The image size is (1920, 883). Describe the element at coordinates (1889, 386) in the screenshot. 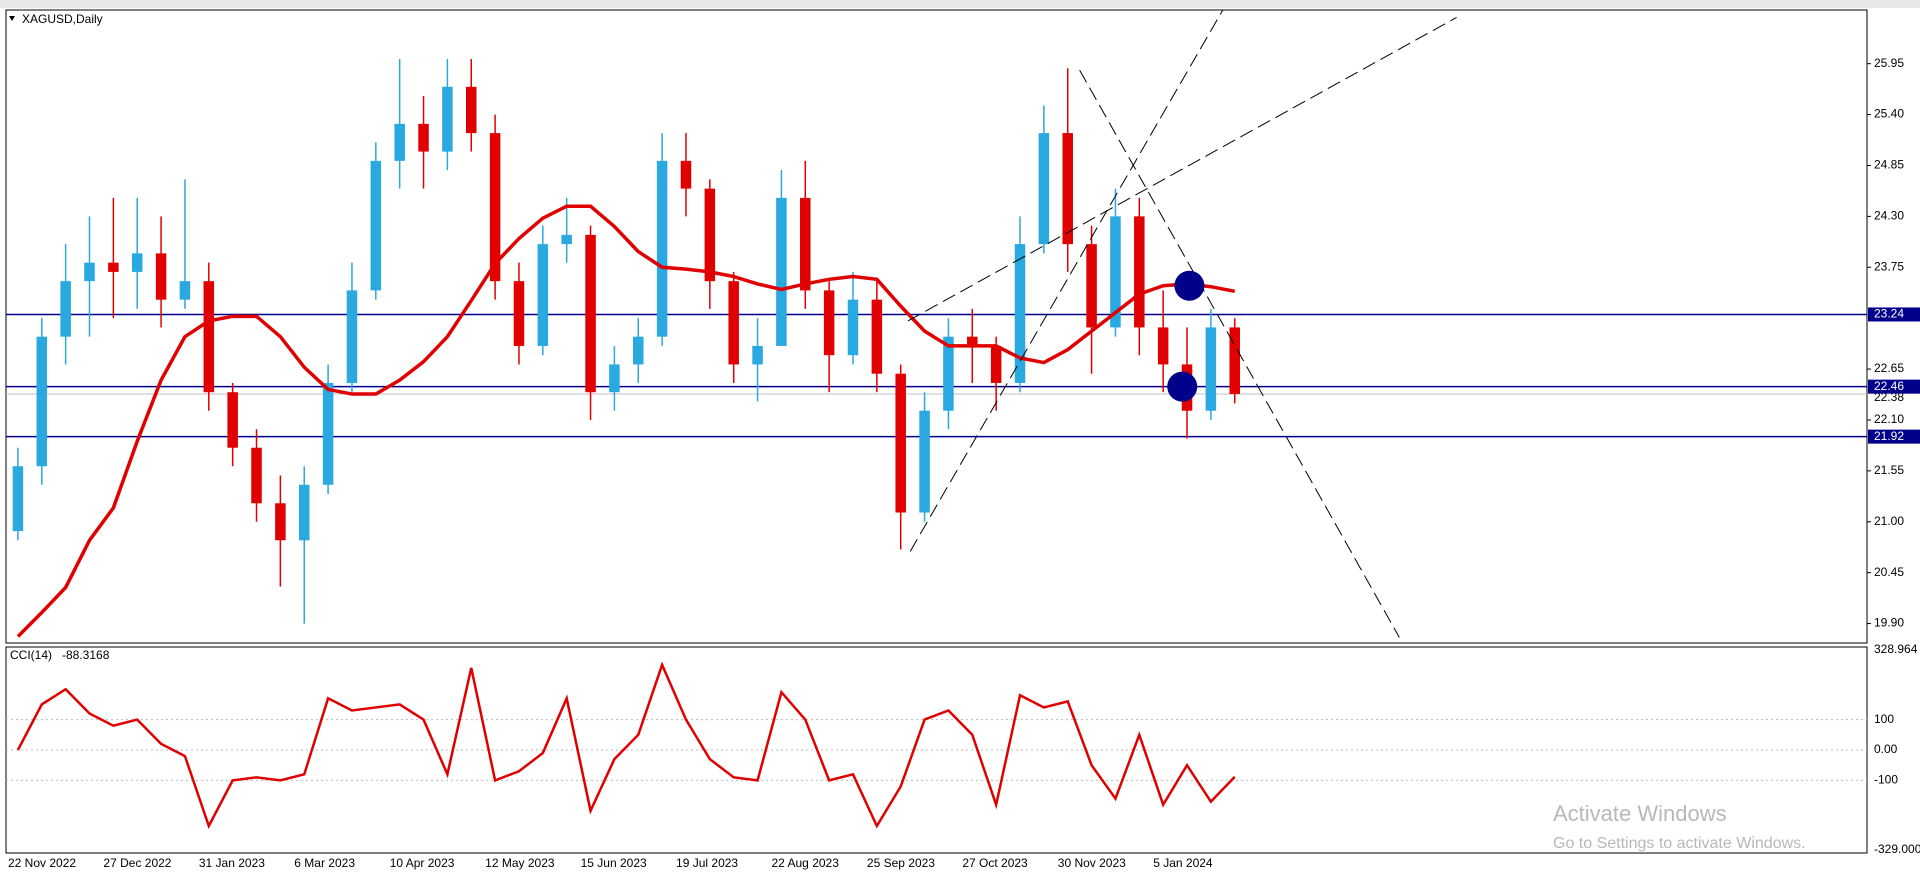

I see `level-label: 22.46` at that location.